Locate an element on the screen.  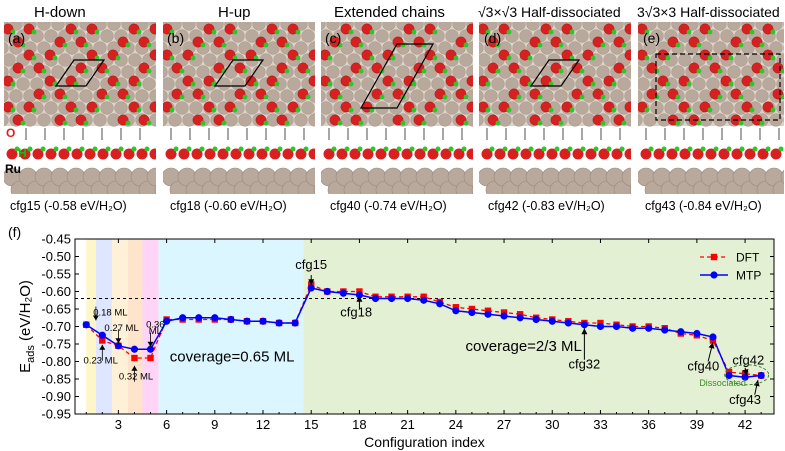
coverage-label: 0.23 ML is located at coordinates (101, 361).